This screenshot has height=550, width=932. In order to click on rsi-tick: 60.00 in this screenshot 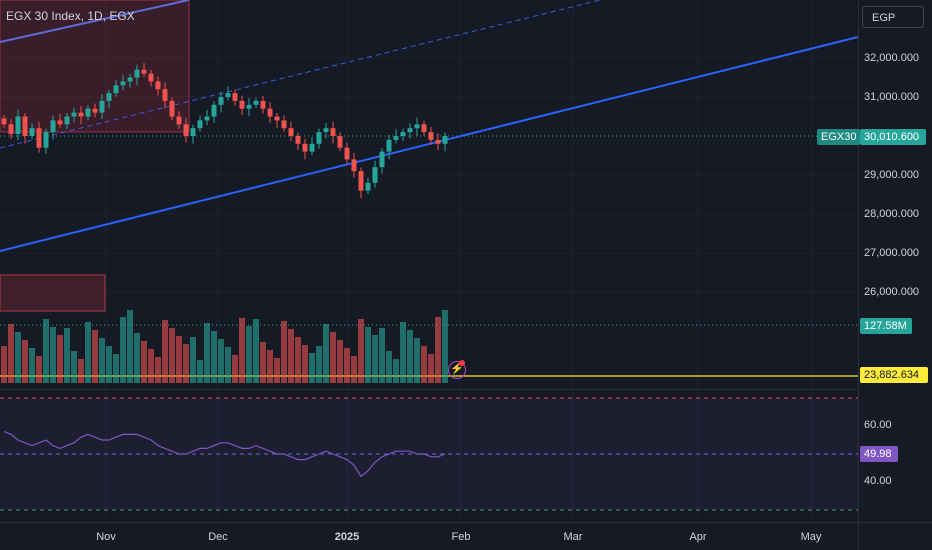, I will do `click(878, 425)`.